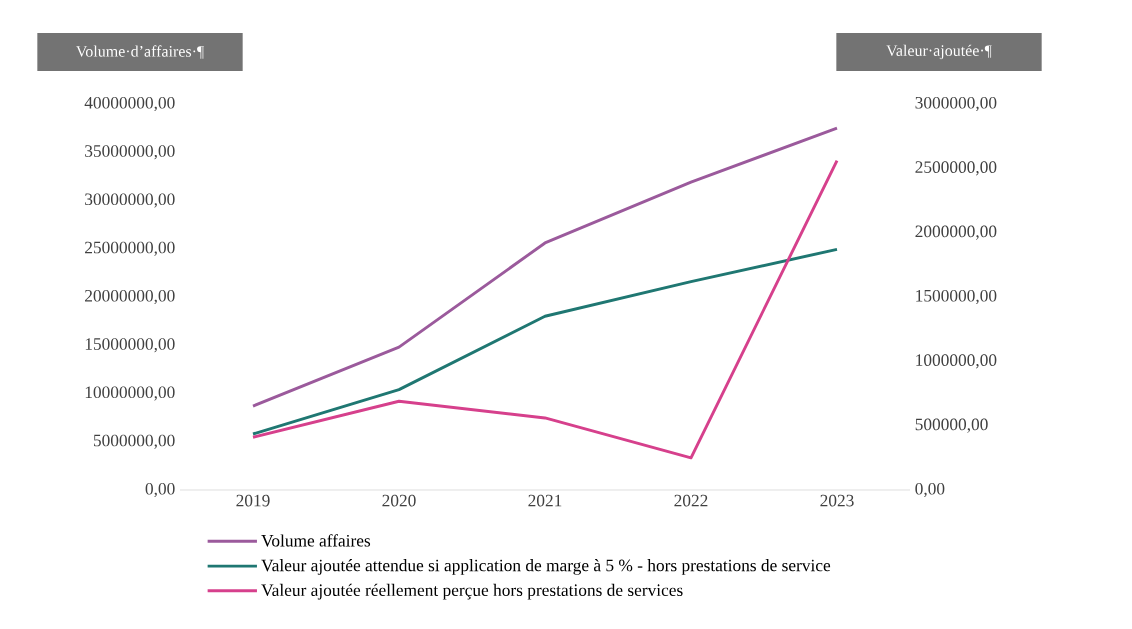 The height and width of the screenshot is (629, 1132). I want to click on y-tick-label: 15000000,00, so click(130, 345).